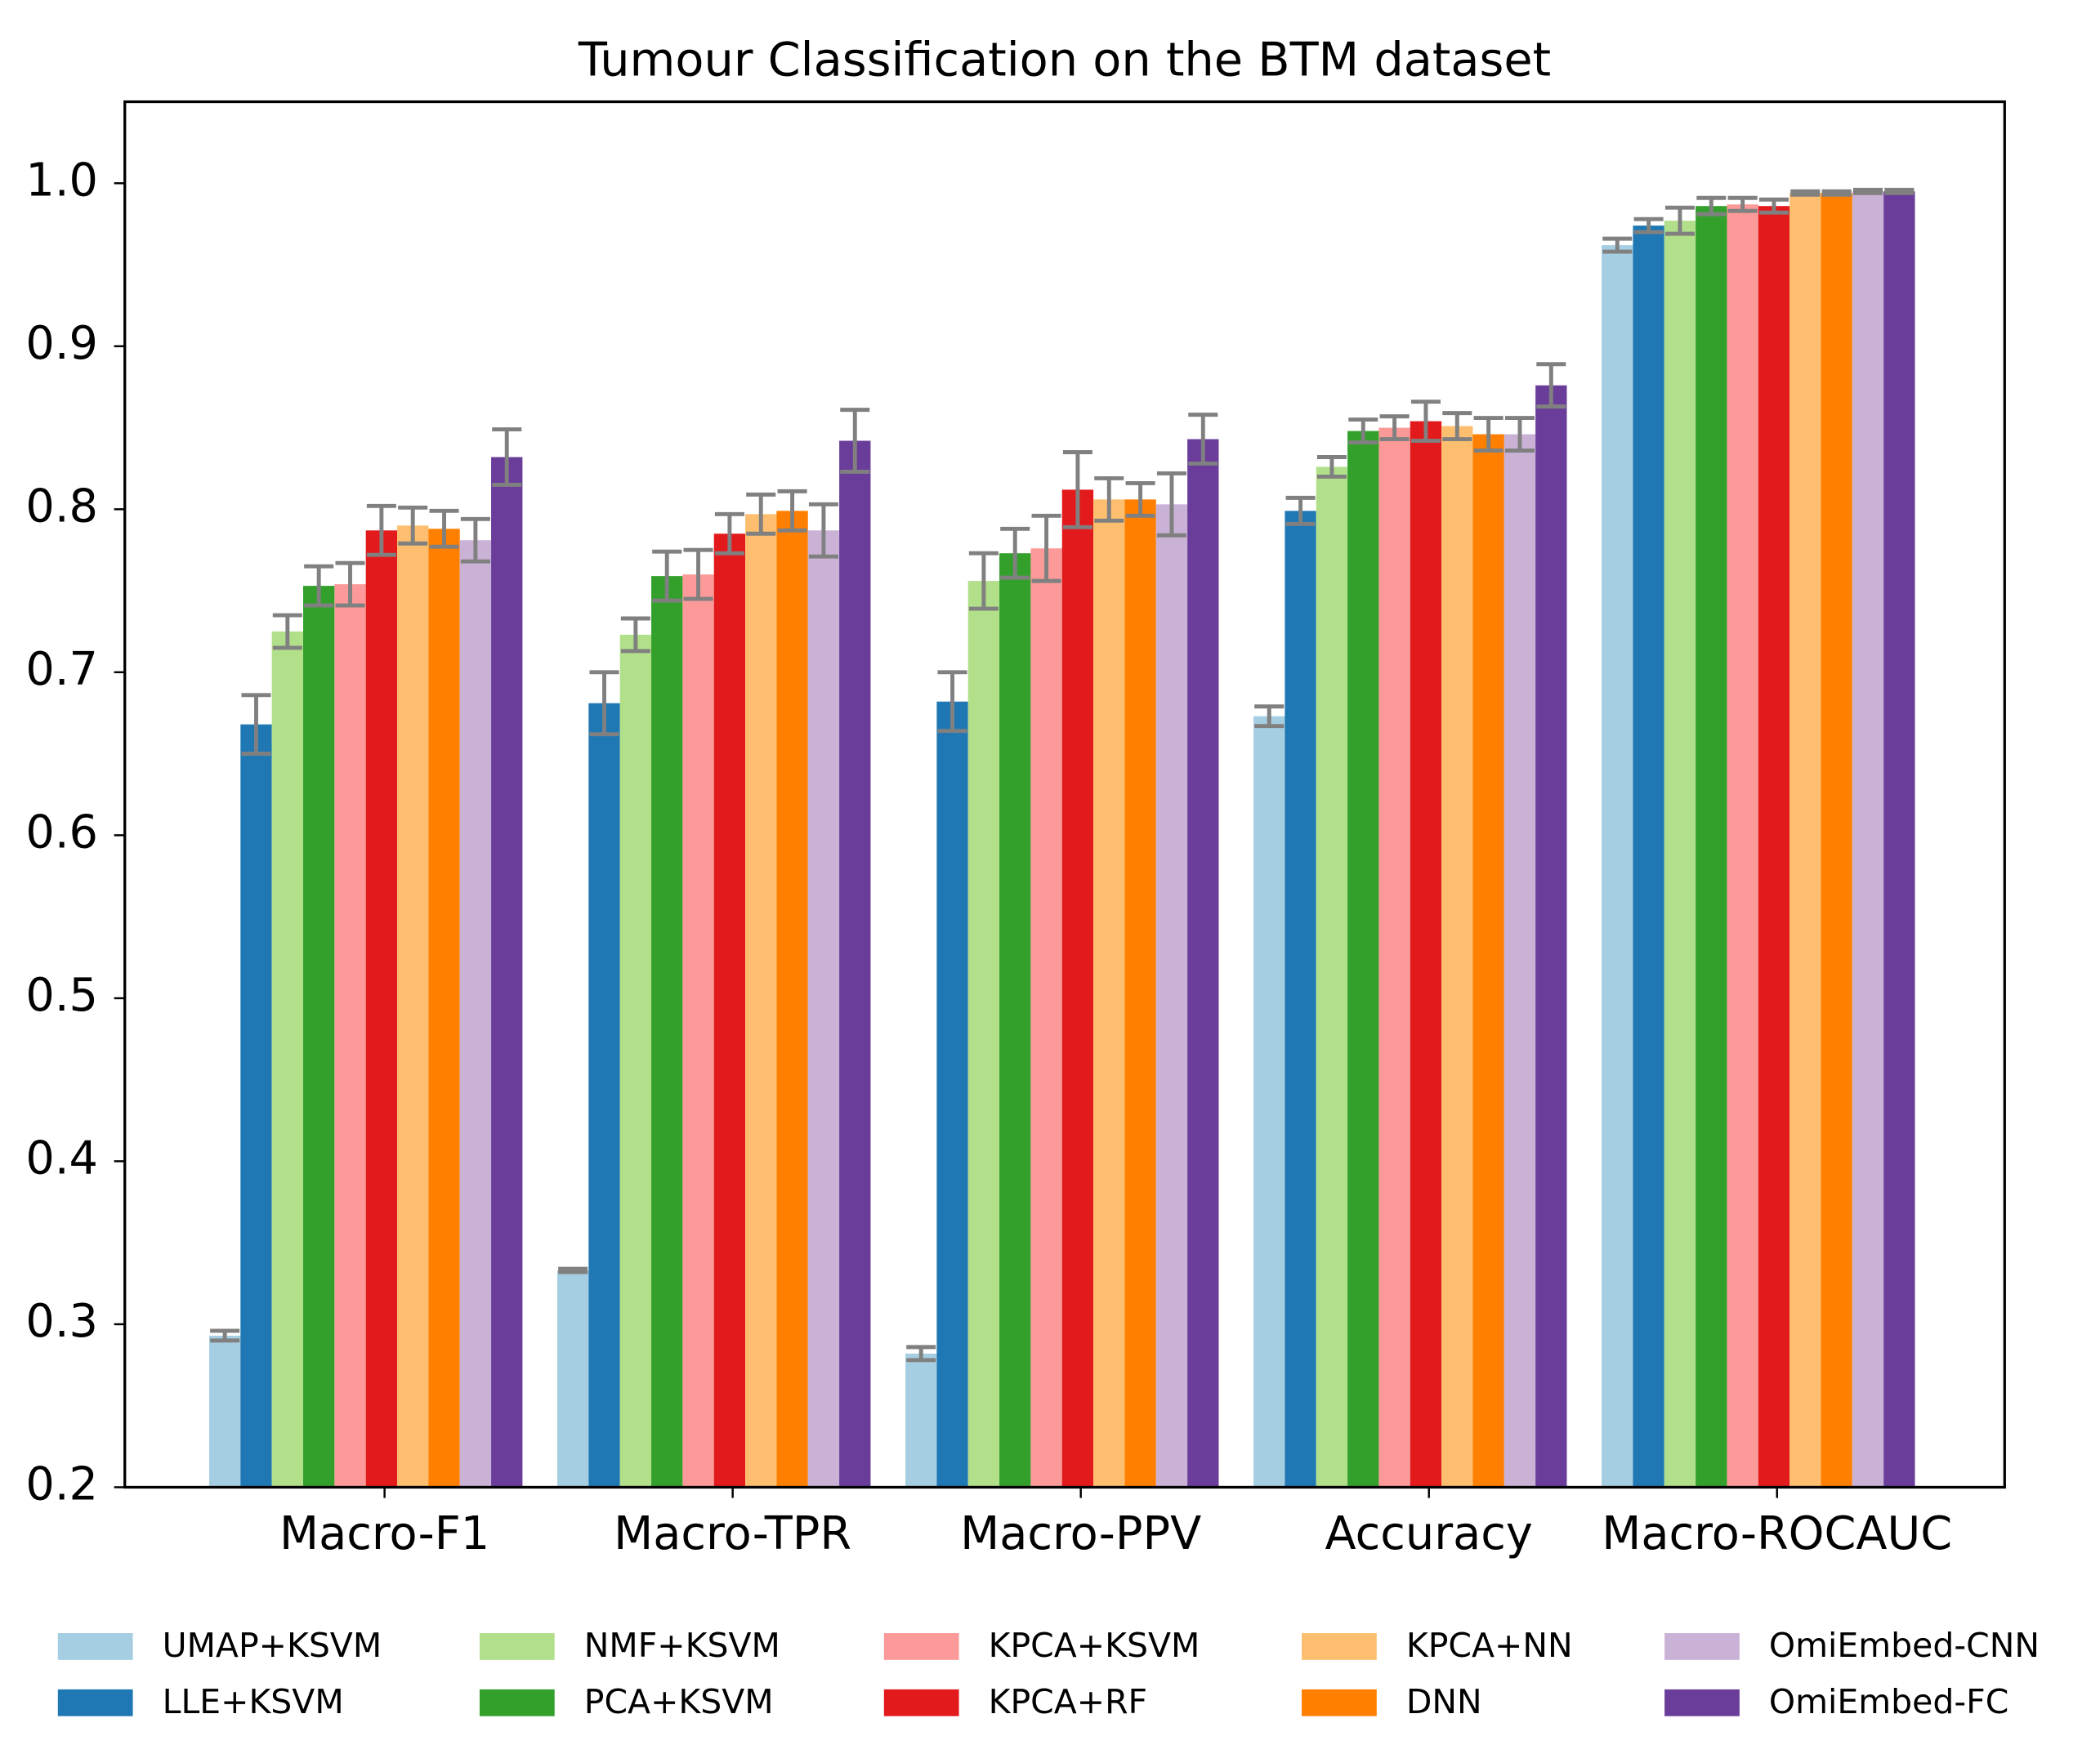 The width and height of the screenshot is (2100, 1763). What do you see at coordinates (679, 1701) in the screenshot?
I see `legend-label: PCA+KSVM` at bounding box center [679, 1701].